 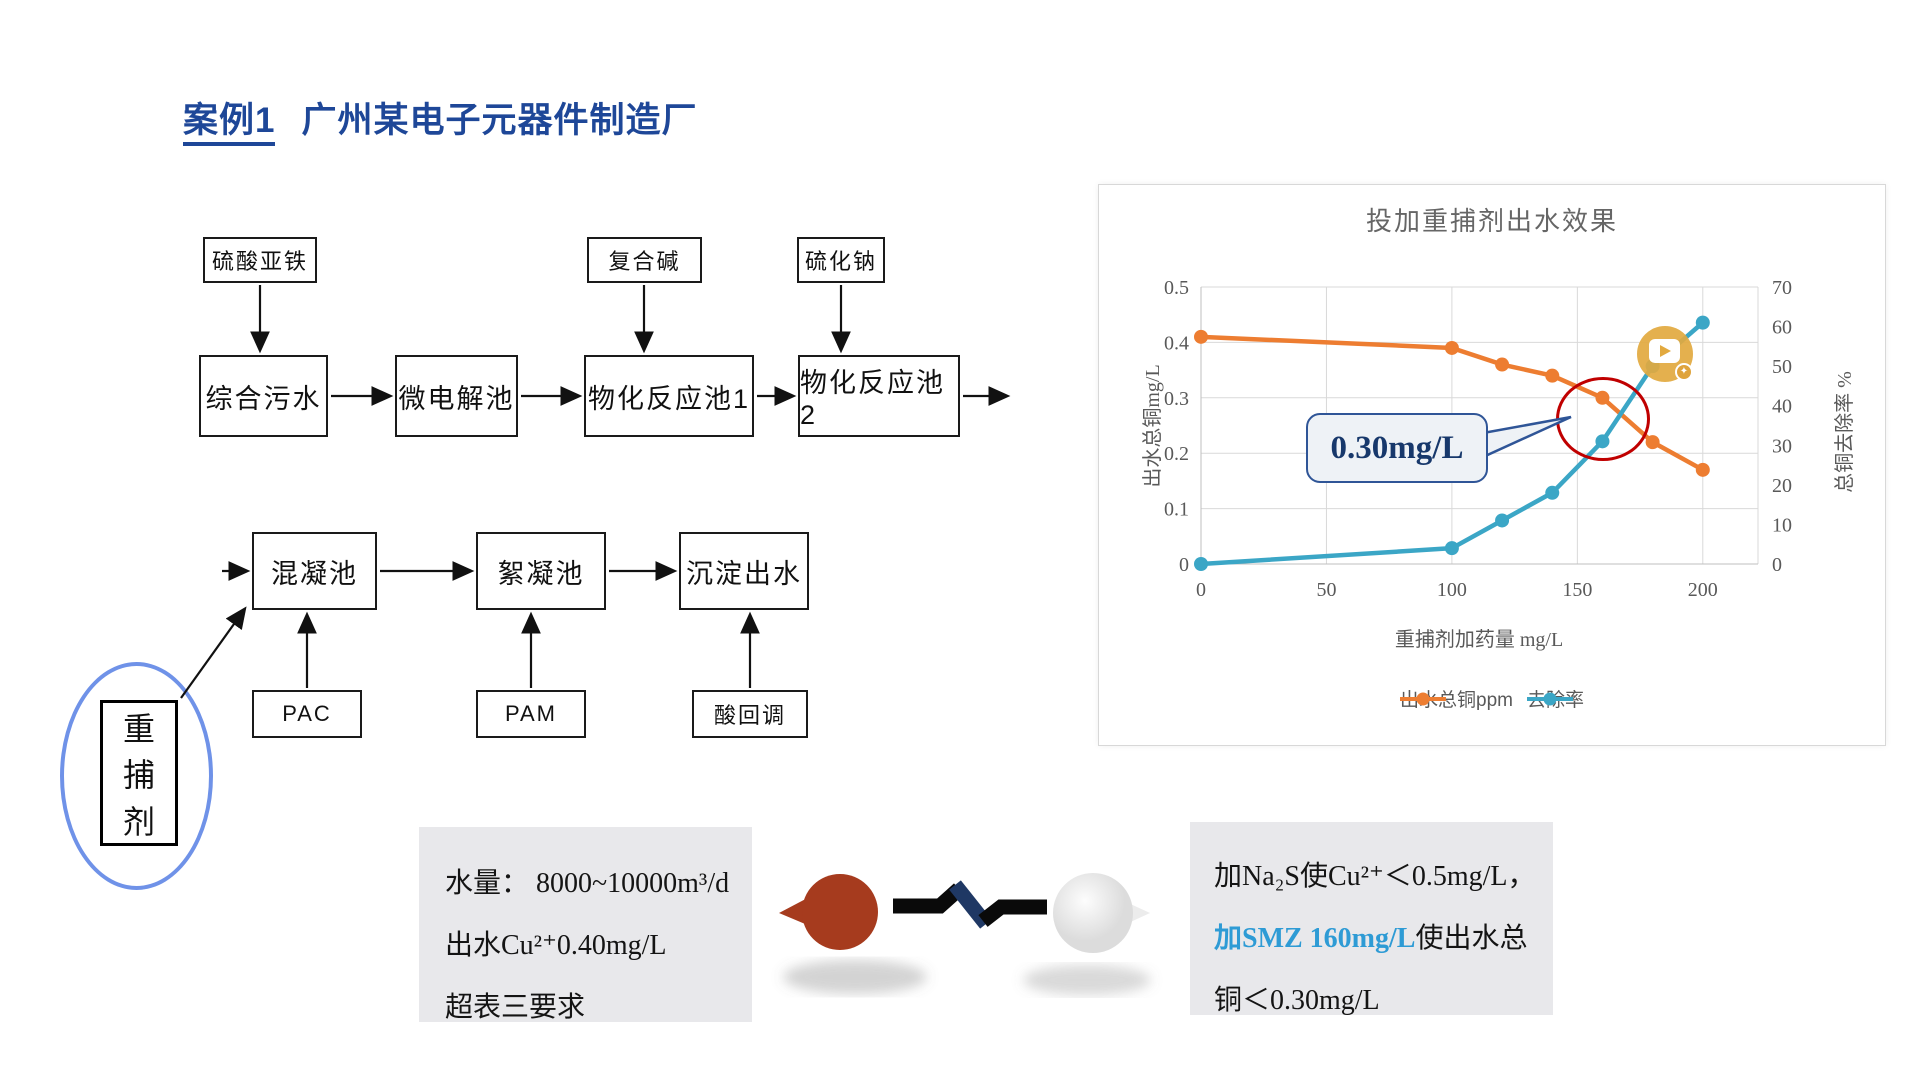 What do you see at coordinates (1845, 432) in the screenshot?
I see `chart-ylabel-right: 总铜去除率 %` at bounding box center [1845, 432].